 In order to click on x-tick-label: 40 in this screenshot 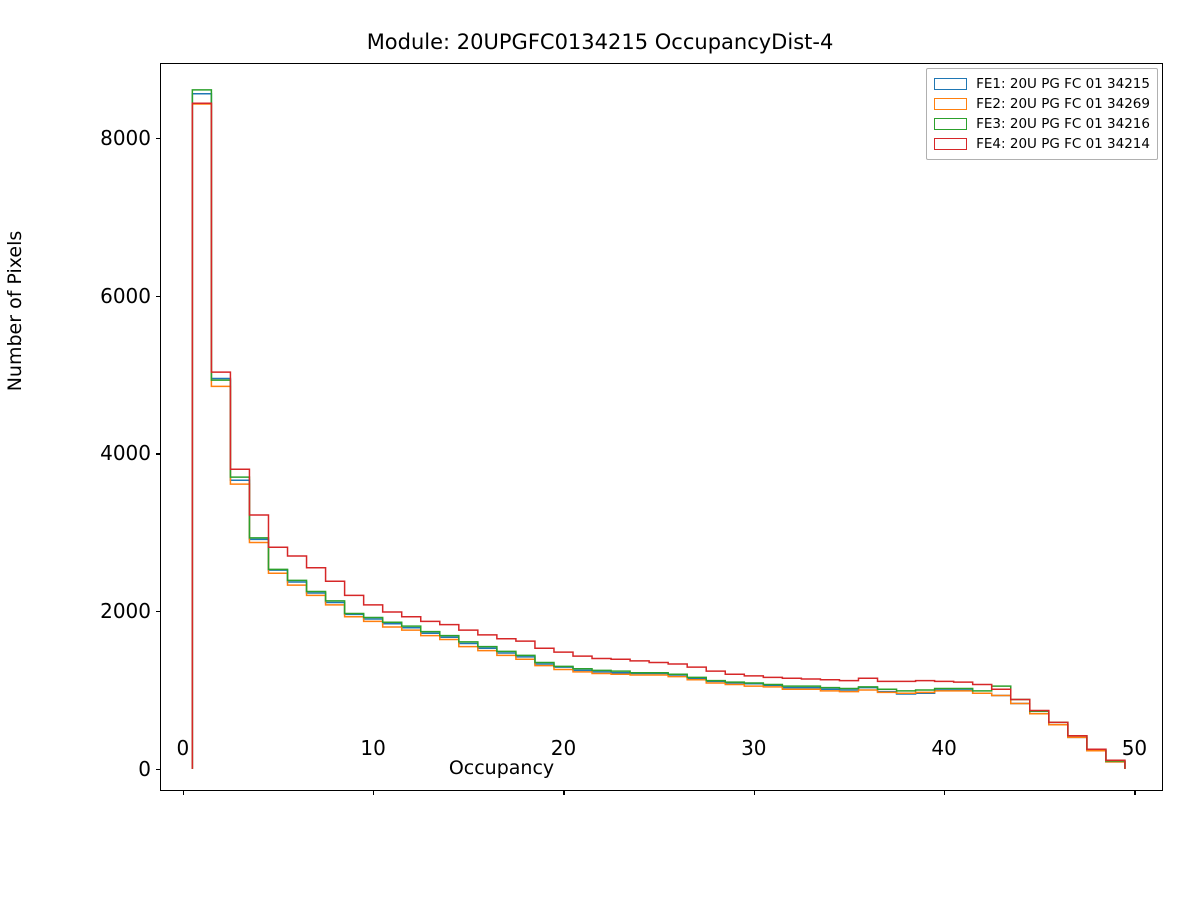, I will do `click(944, 748)`.